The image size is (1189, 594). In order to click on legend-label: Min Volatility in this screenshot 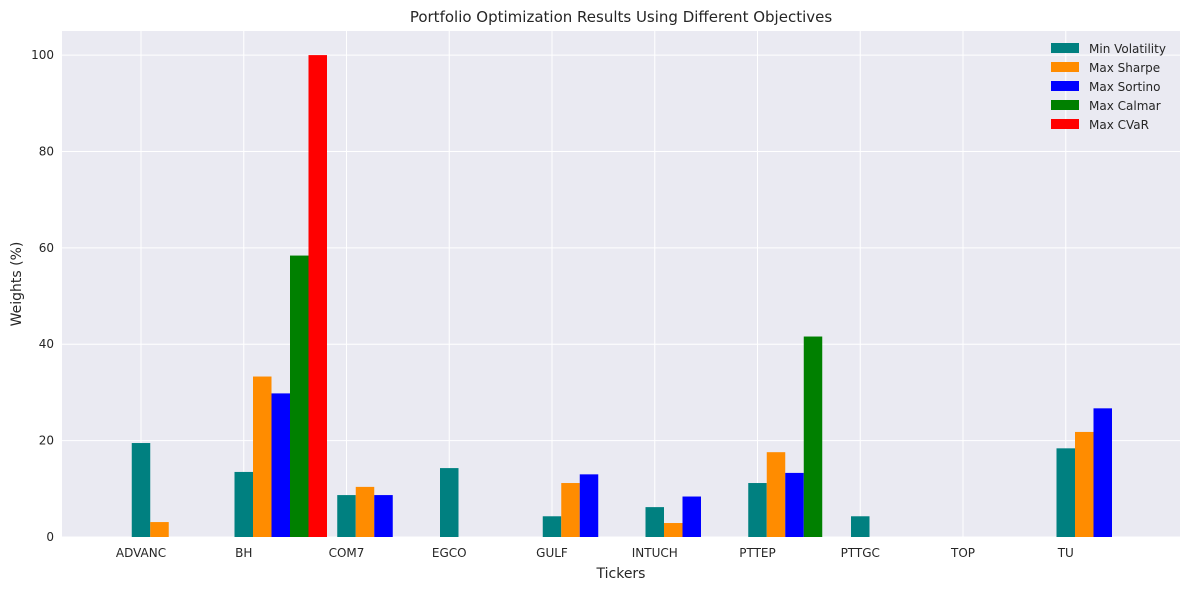, I will do `click(1127, 49)`.